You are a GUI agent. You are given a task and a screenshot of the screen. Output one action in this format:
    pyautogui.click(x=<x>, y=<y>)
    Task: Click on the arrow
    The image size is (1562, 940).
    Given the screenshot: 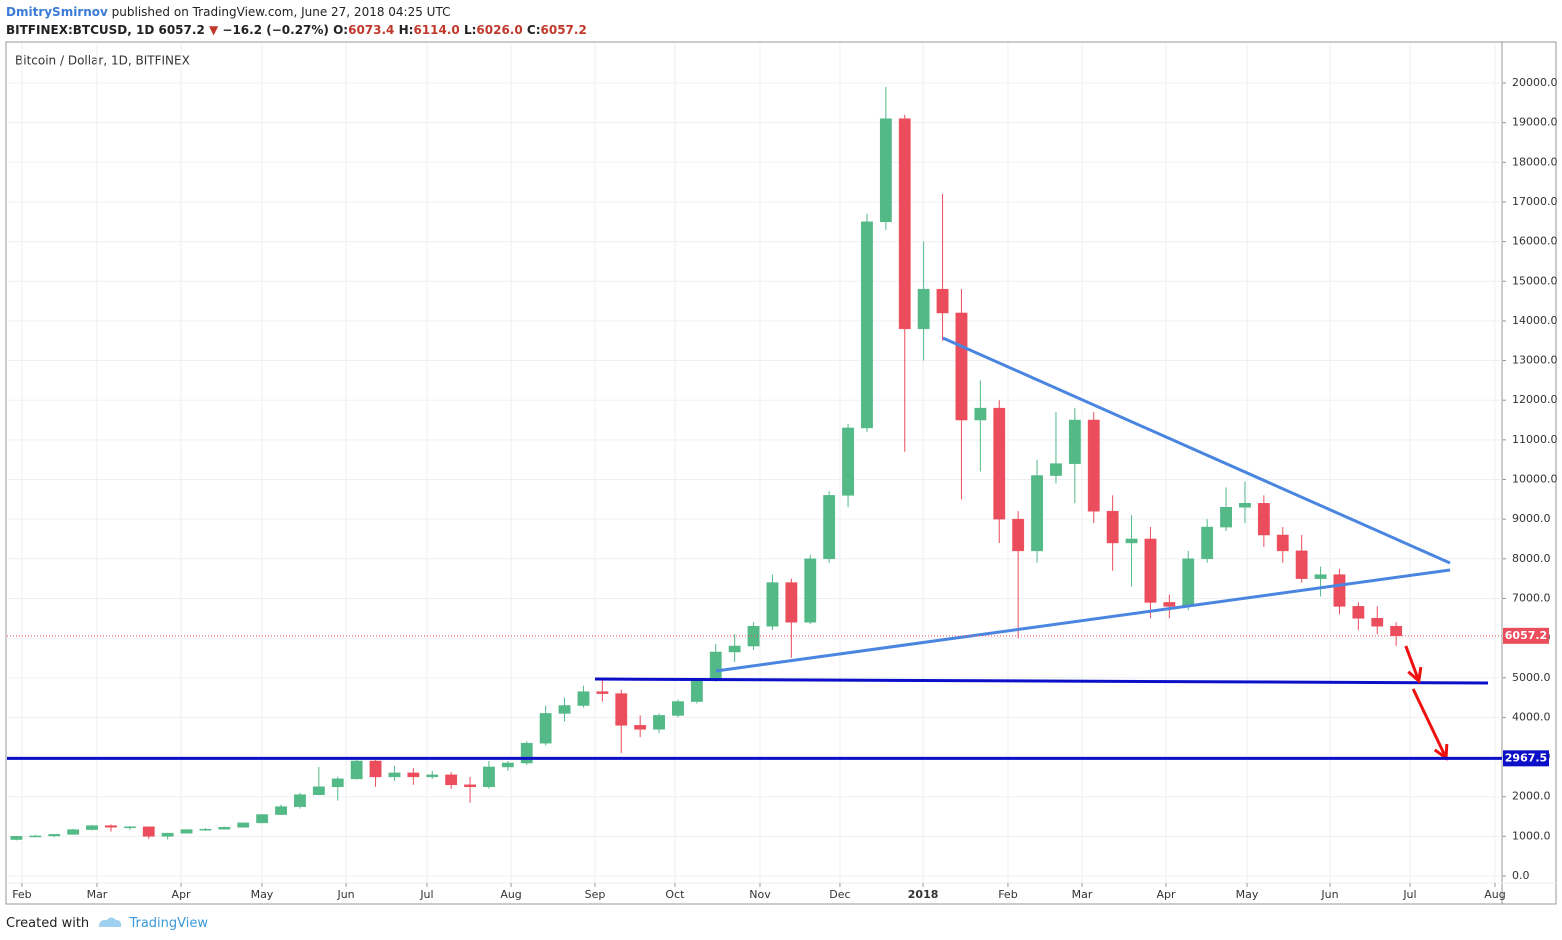 What is the action you would take?
    pyautogui.click(x=1413, y=664)
    